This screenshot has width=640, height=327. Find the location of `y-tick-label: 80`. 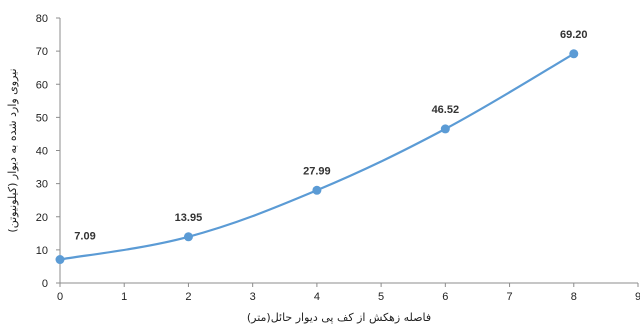

y-tick-label: 80 is located at coordinates (42, 19).